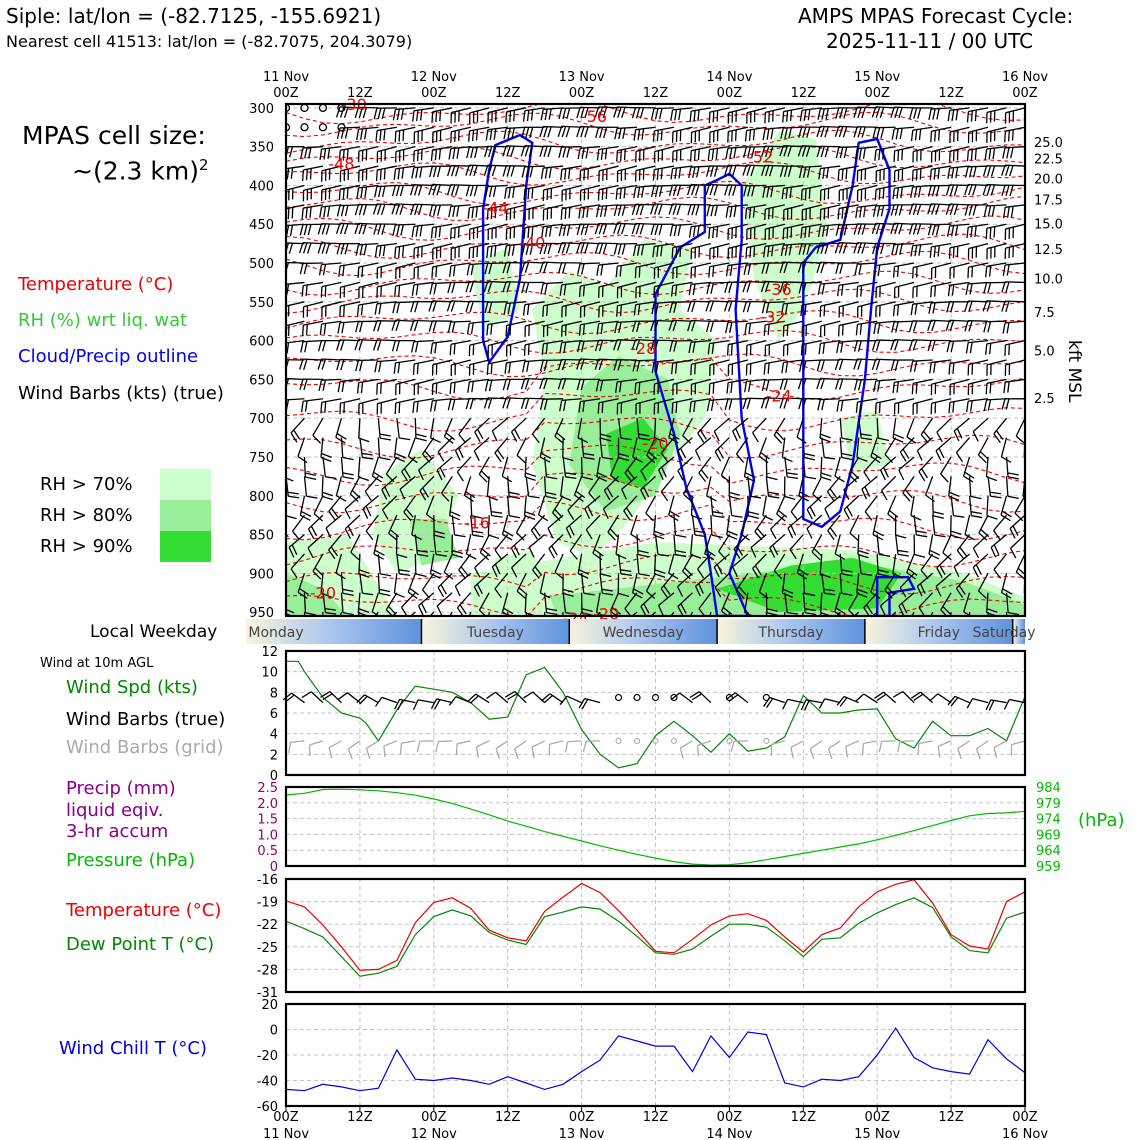  I want to click on calm-circle, so click(288, 127).